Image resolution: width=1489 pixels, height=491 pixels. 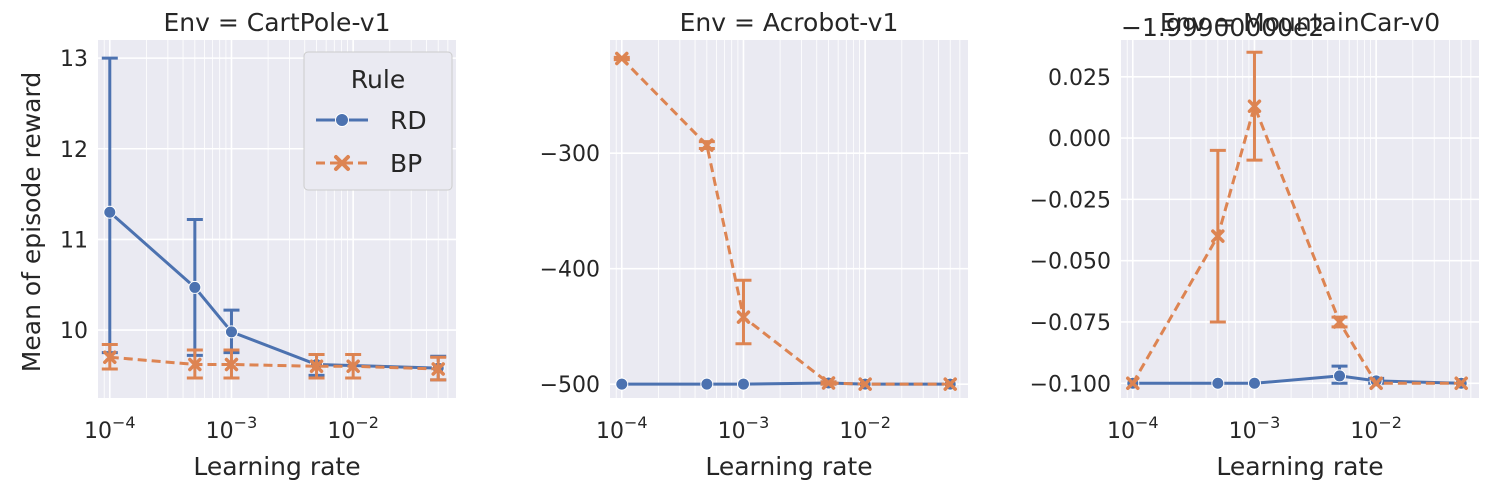 What do you see at coordinates (788, 466) in the screenshot?
I see `x-axis-label-2: Learning rate` at bounding box center [788, 466].